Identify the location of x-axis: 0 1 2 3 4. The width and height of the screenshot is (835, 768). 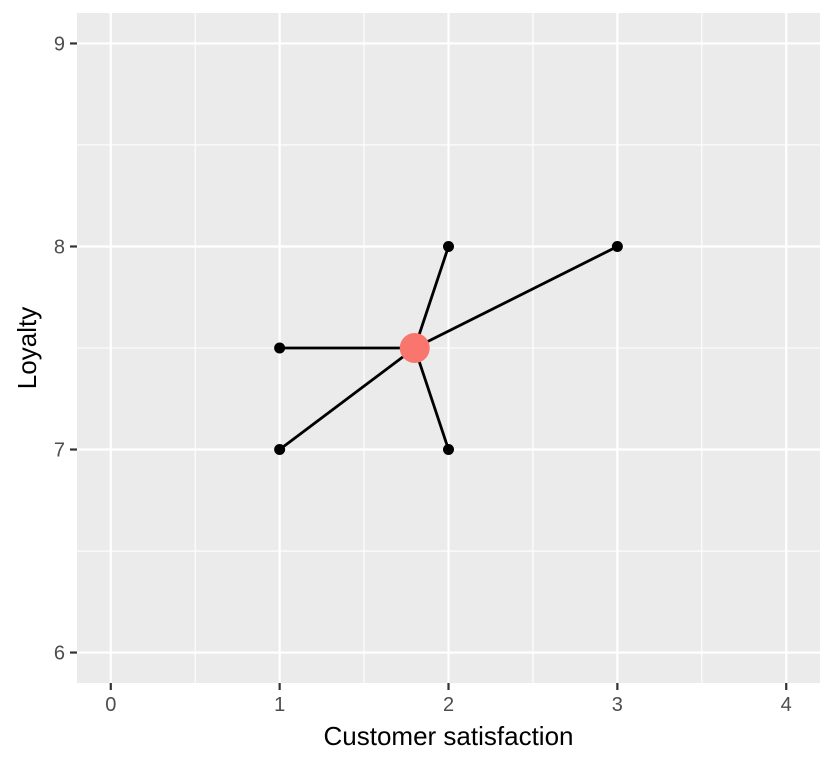
(448, 699).